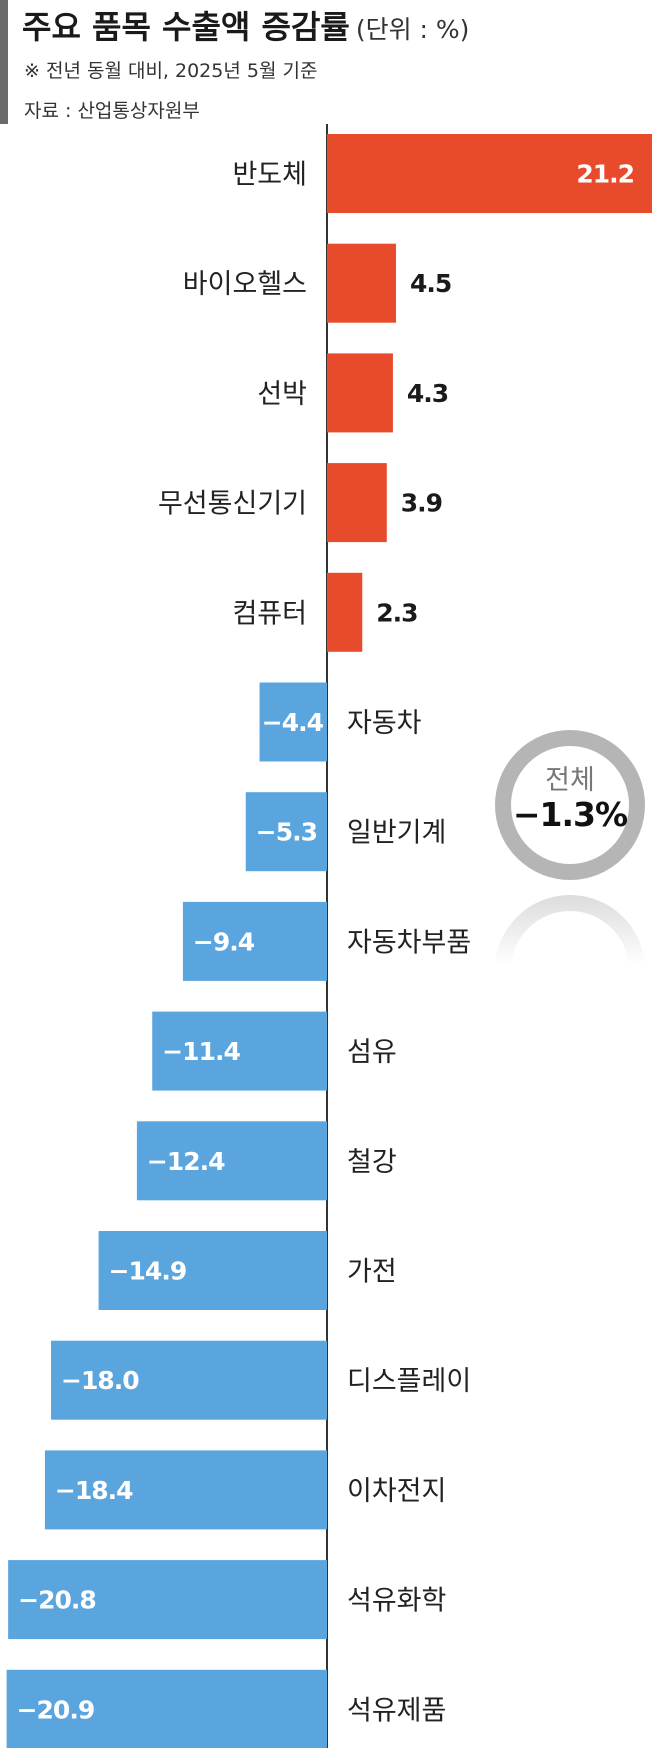 This screenshot has width=661, height=1748. I want to click on value-label-2: 4.3, so click(427, 393).